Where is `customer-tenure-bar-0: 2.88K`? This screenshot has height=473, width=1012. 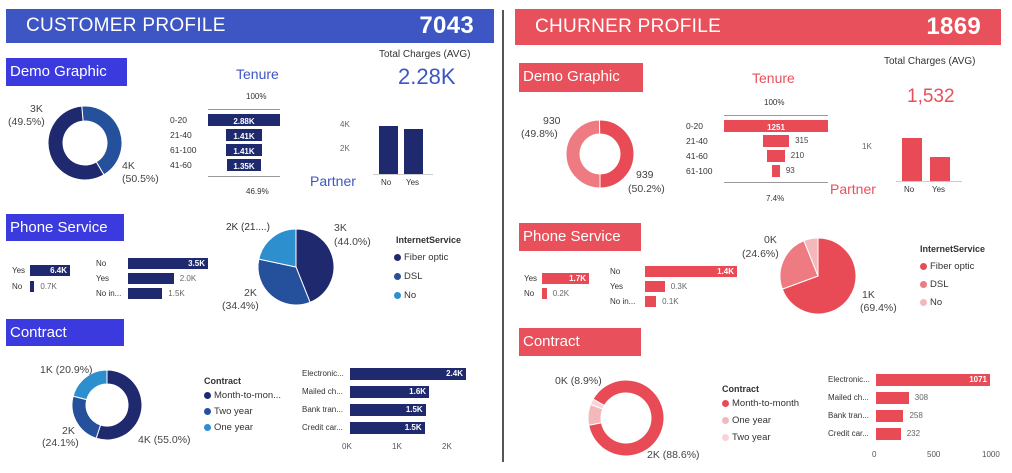 customer-tenure-bar-0: 2.88K is located at coordinates (244, 120).